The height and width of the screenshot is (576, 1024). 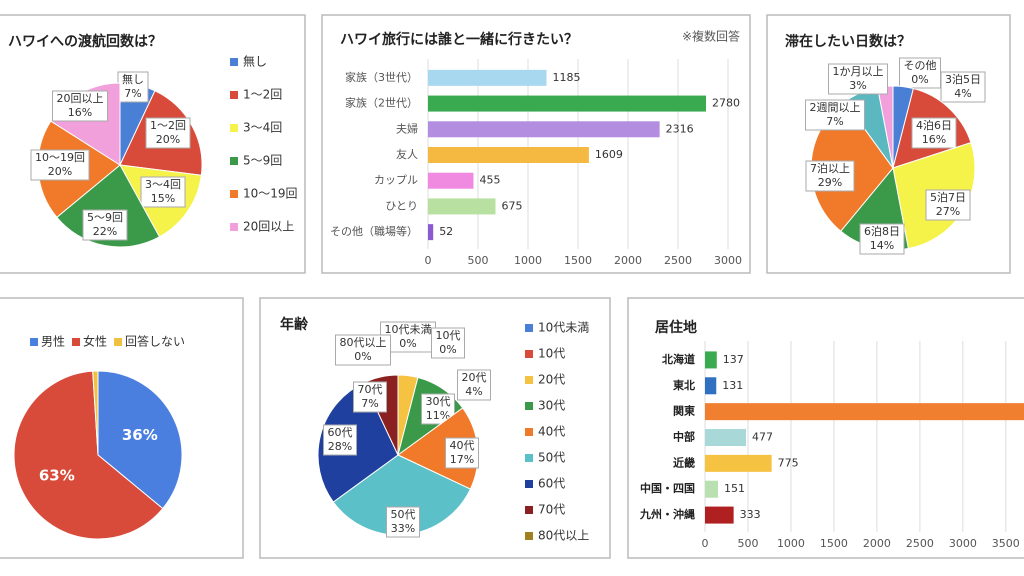 I want to click on category-label: 北海道, so click(x=678, y=359).